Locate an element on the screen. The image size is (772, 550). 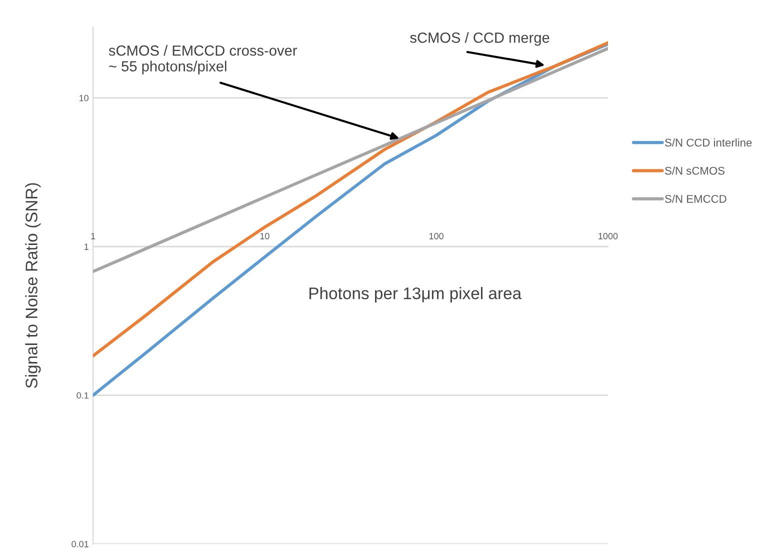
y-tick-label: 0.01 is located at coordinates (80, 544).